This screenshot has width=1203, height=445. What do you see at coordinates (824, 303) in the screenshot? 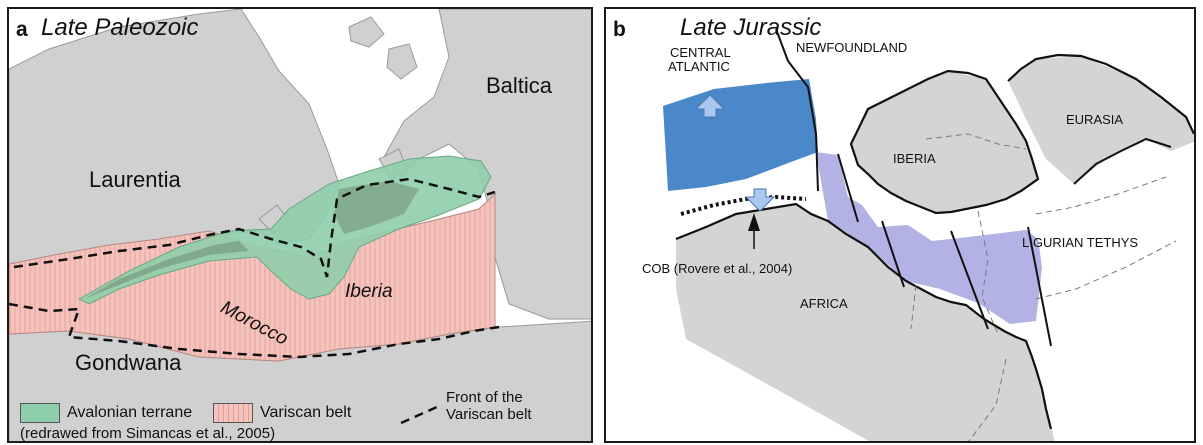
I see `africa-label: AFRICA` at bounding box center [824, 303].